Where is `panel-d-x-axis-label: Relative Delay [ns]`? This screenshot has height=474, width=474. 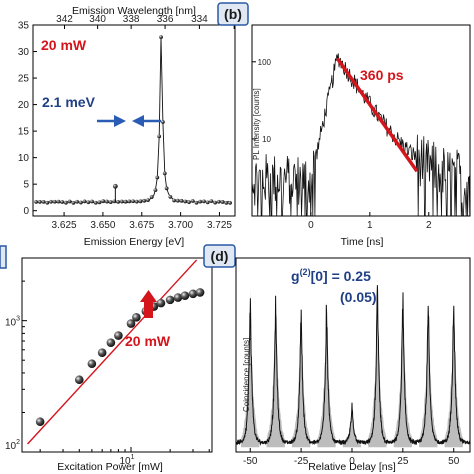
panel-d-x-axis-label: Relative Delay [ns] is located at coordinates (352, 467).